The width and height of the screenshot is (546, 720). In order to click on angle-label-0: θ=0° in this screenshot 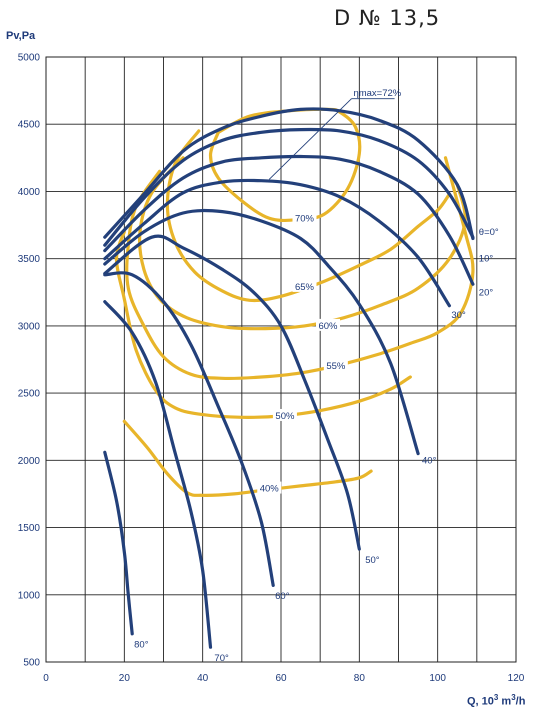, I will do `click(489, 232)`.